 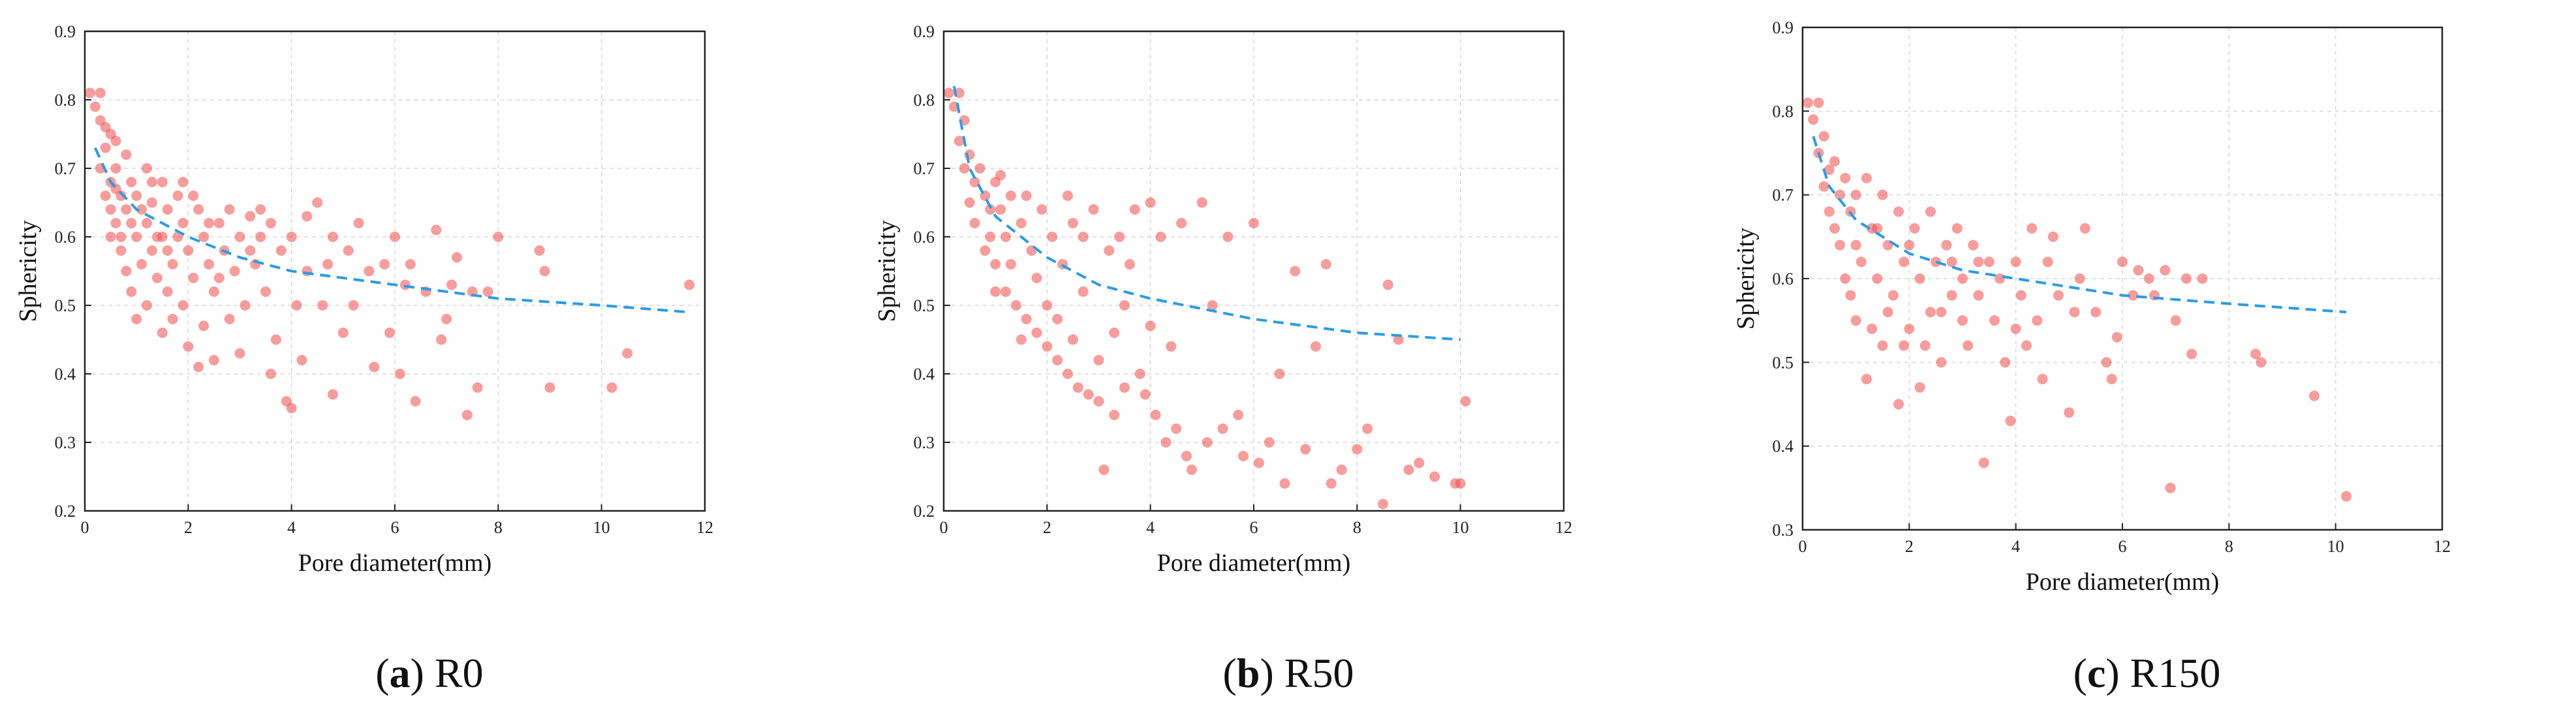 I want to click on y-tick-label: 0.2, so click(x=65, y=511).